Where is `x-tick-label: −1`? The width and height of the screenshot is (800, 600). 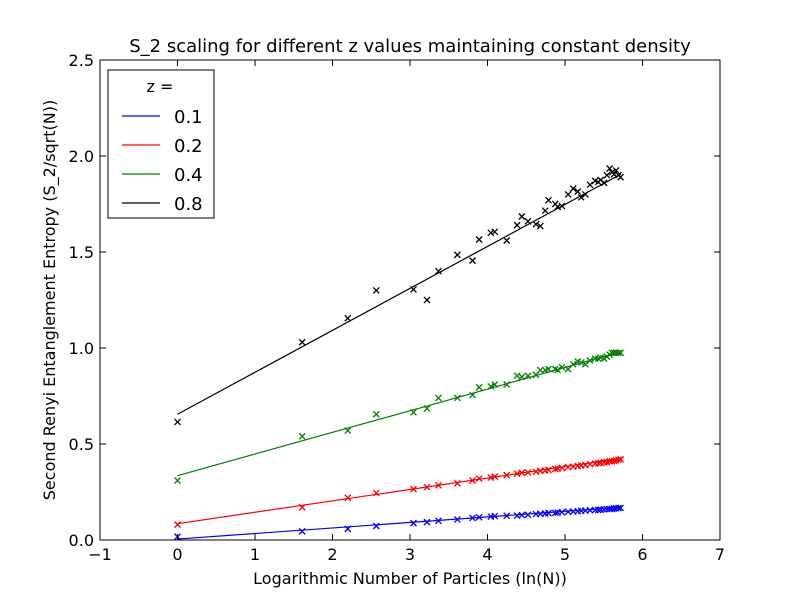
x-tick-label: −1 is located at coordinates (100, 554).